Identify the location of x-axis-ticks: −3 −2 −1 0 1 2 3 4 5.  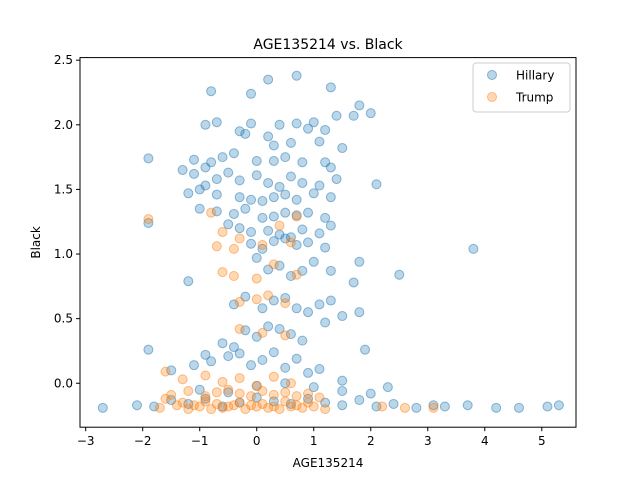
(311, 437).